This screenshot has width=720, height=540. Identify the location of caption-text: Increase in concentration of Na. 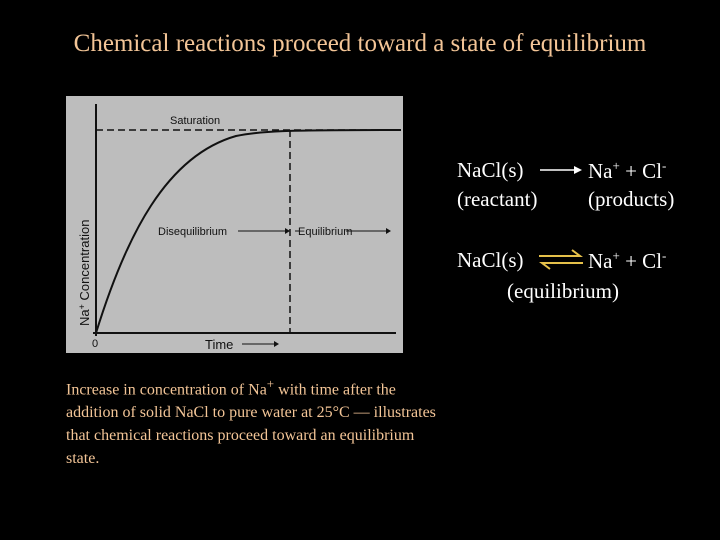
(166, 390).